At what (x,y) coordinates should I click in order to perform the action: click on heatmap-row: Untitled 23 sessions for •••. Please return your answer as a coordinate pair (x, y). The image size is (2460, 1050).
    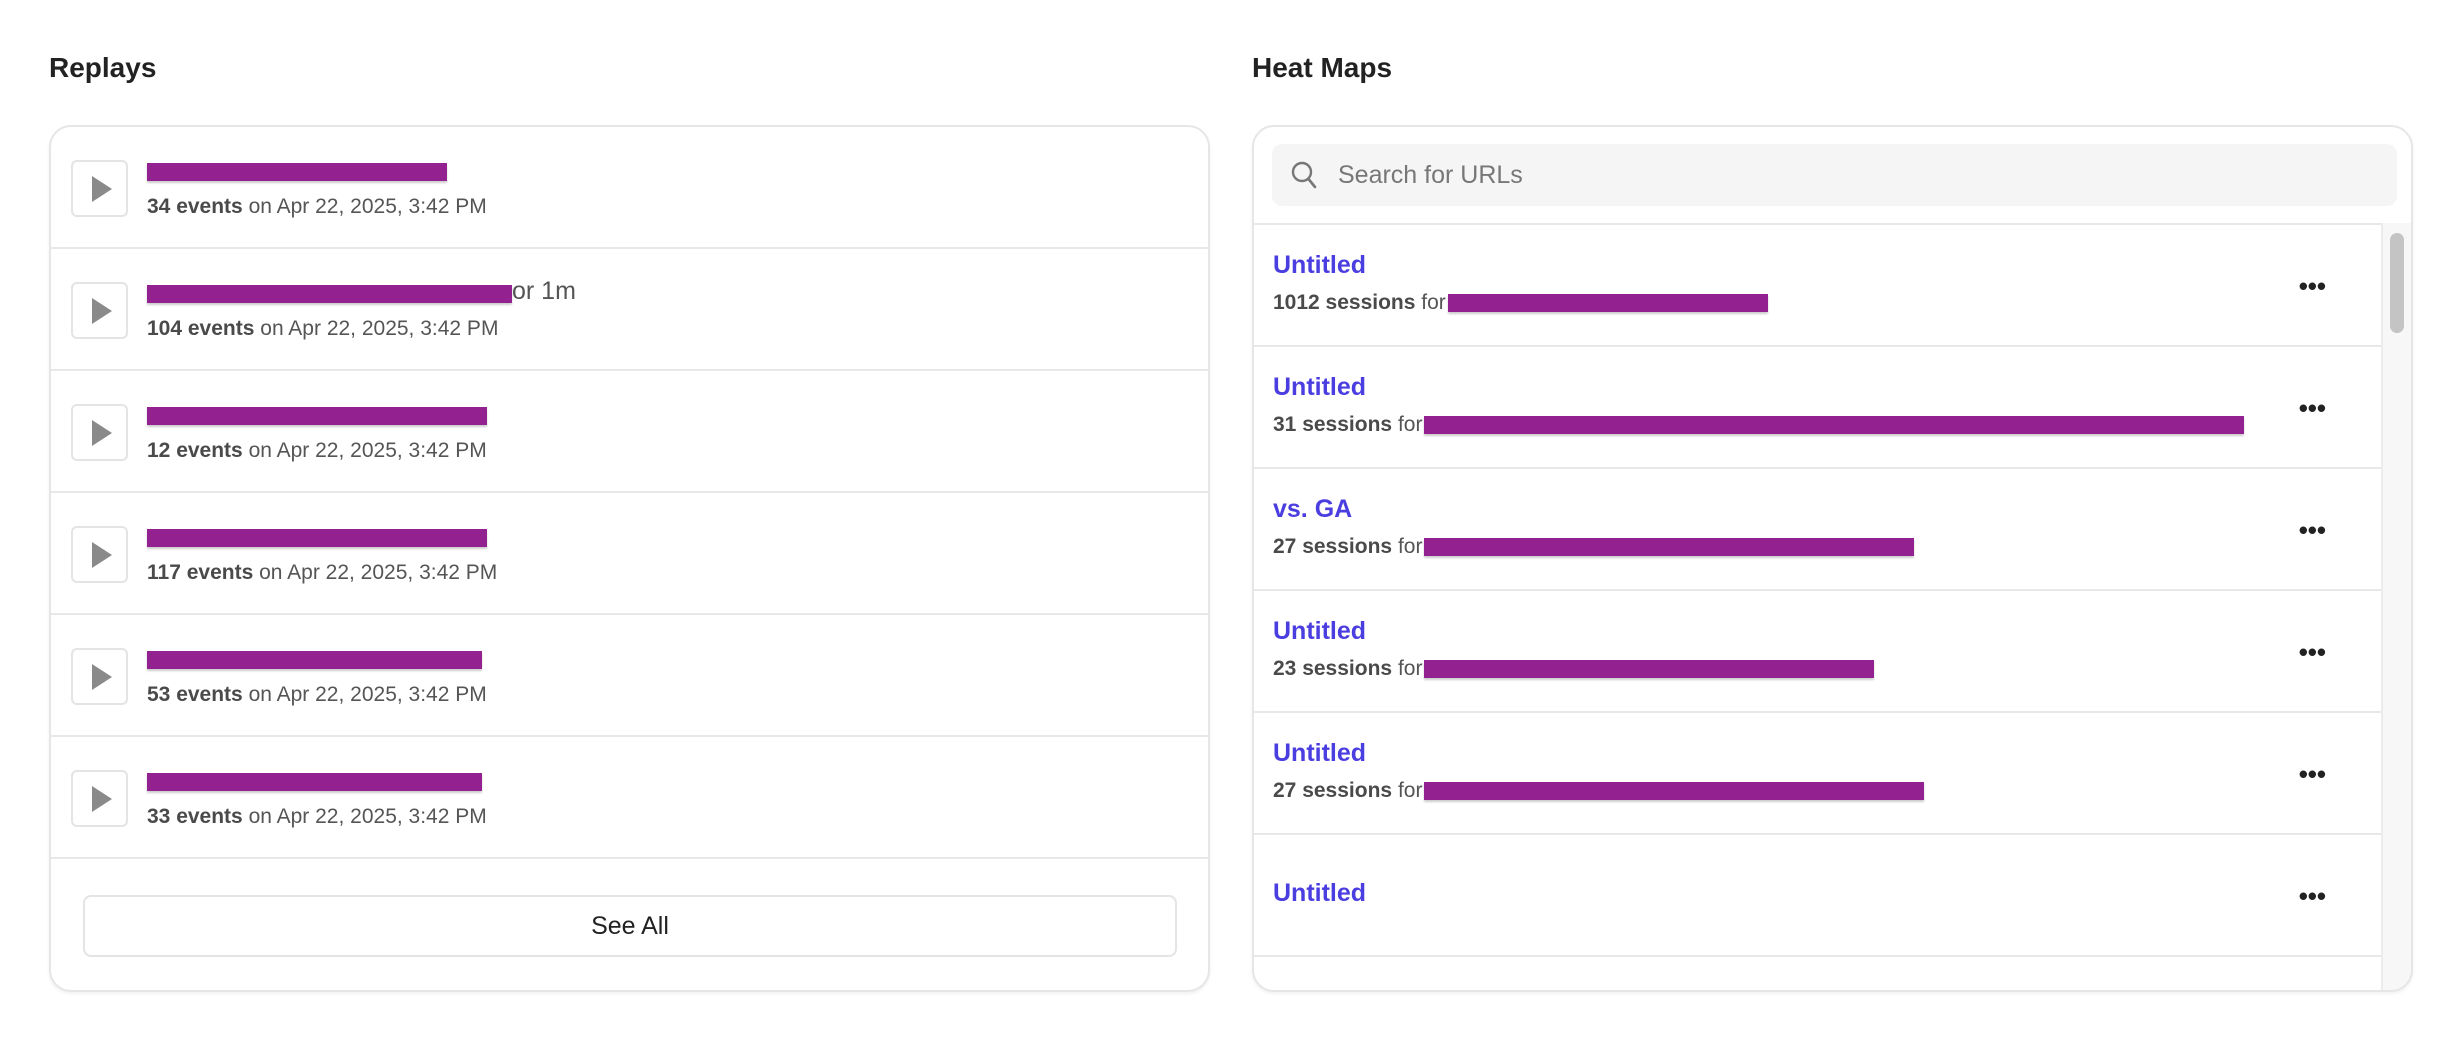
    Looking at the image, I should click on (1818, 652).